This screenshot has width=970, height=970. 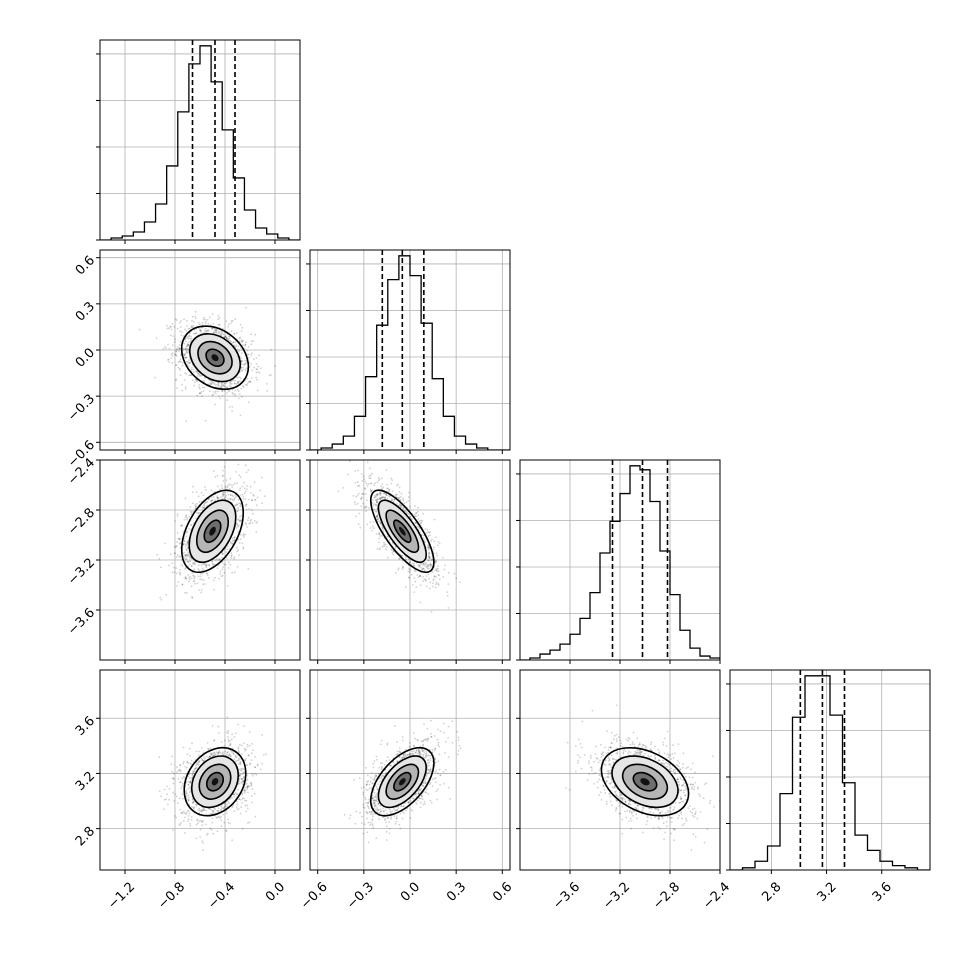 What do you see at coordinates (85, 726) in the screenshot?
I see `y-tick-label: 3.6` at bounding box center [85, 726].